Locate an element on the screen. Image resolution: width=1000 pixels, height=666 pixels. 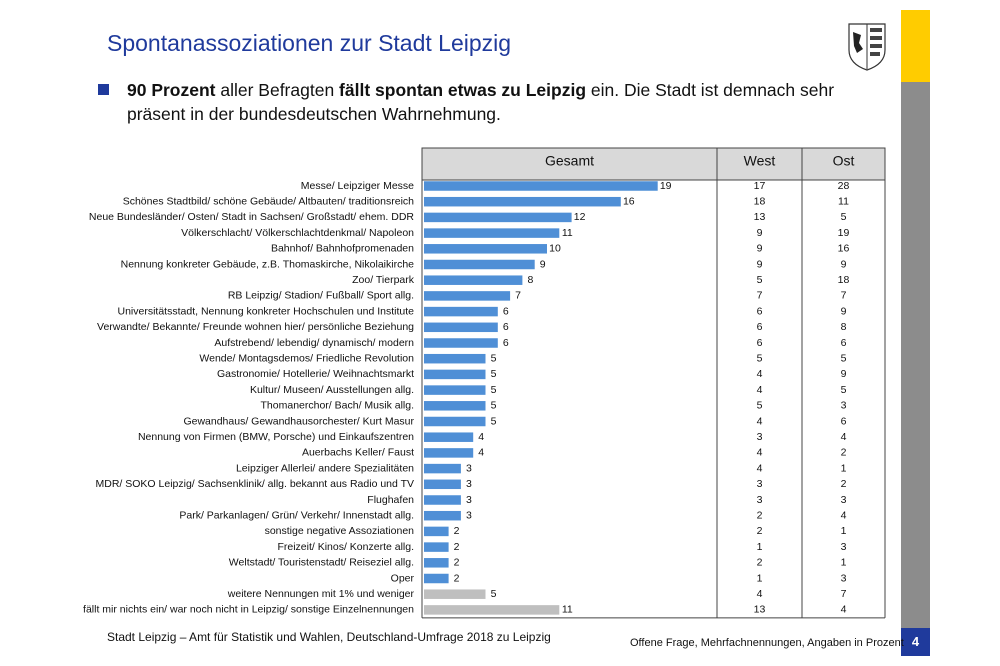
table-cell: 6 is located at coordinates (844, 343).